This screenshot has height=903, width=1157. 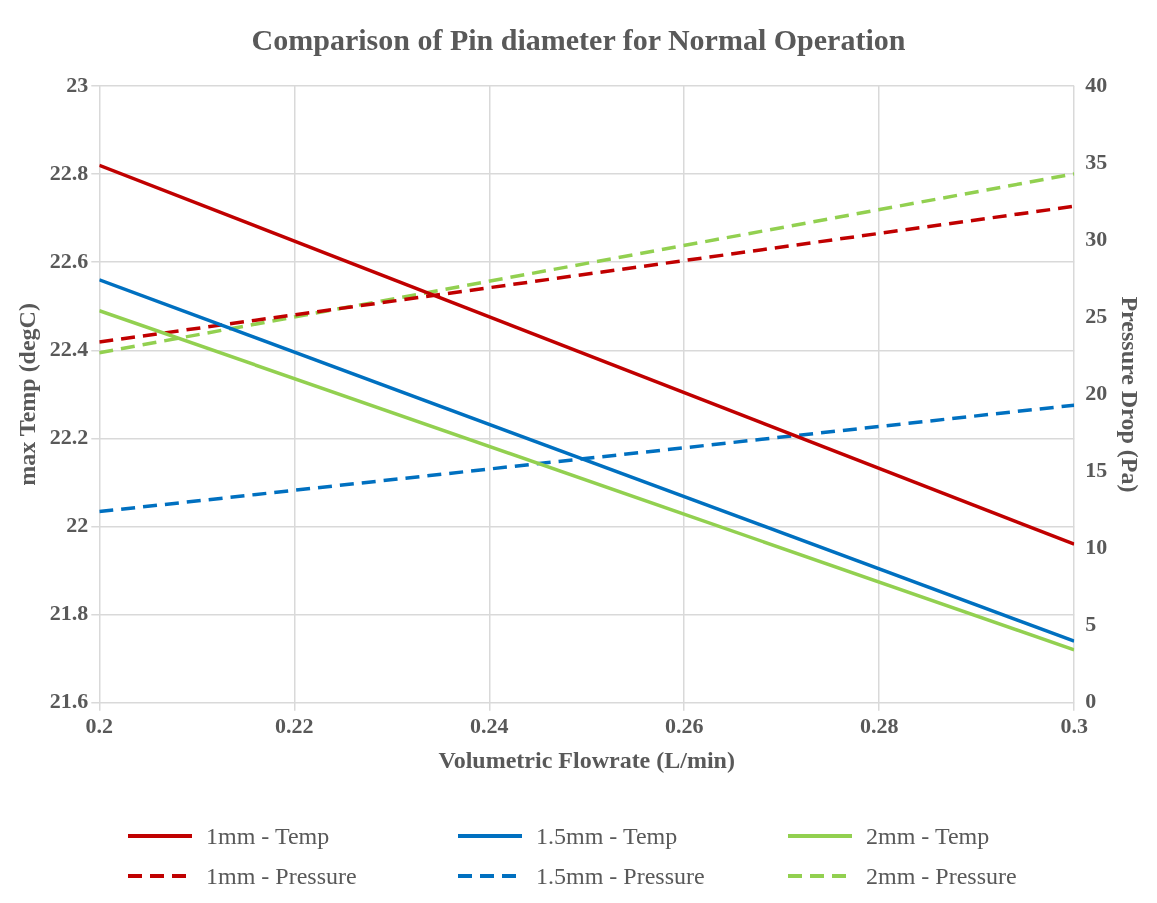 What do you see at coordinates (1096, 547) in the screenshot?
I see `y2-tick-label: 10` at bounding box center [1096, 547].